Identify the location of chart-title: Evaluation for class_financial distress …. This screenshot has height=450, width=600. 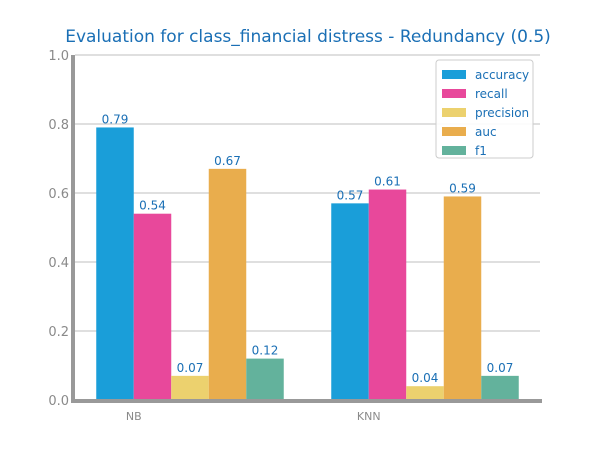
(308, 37).